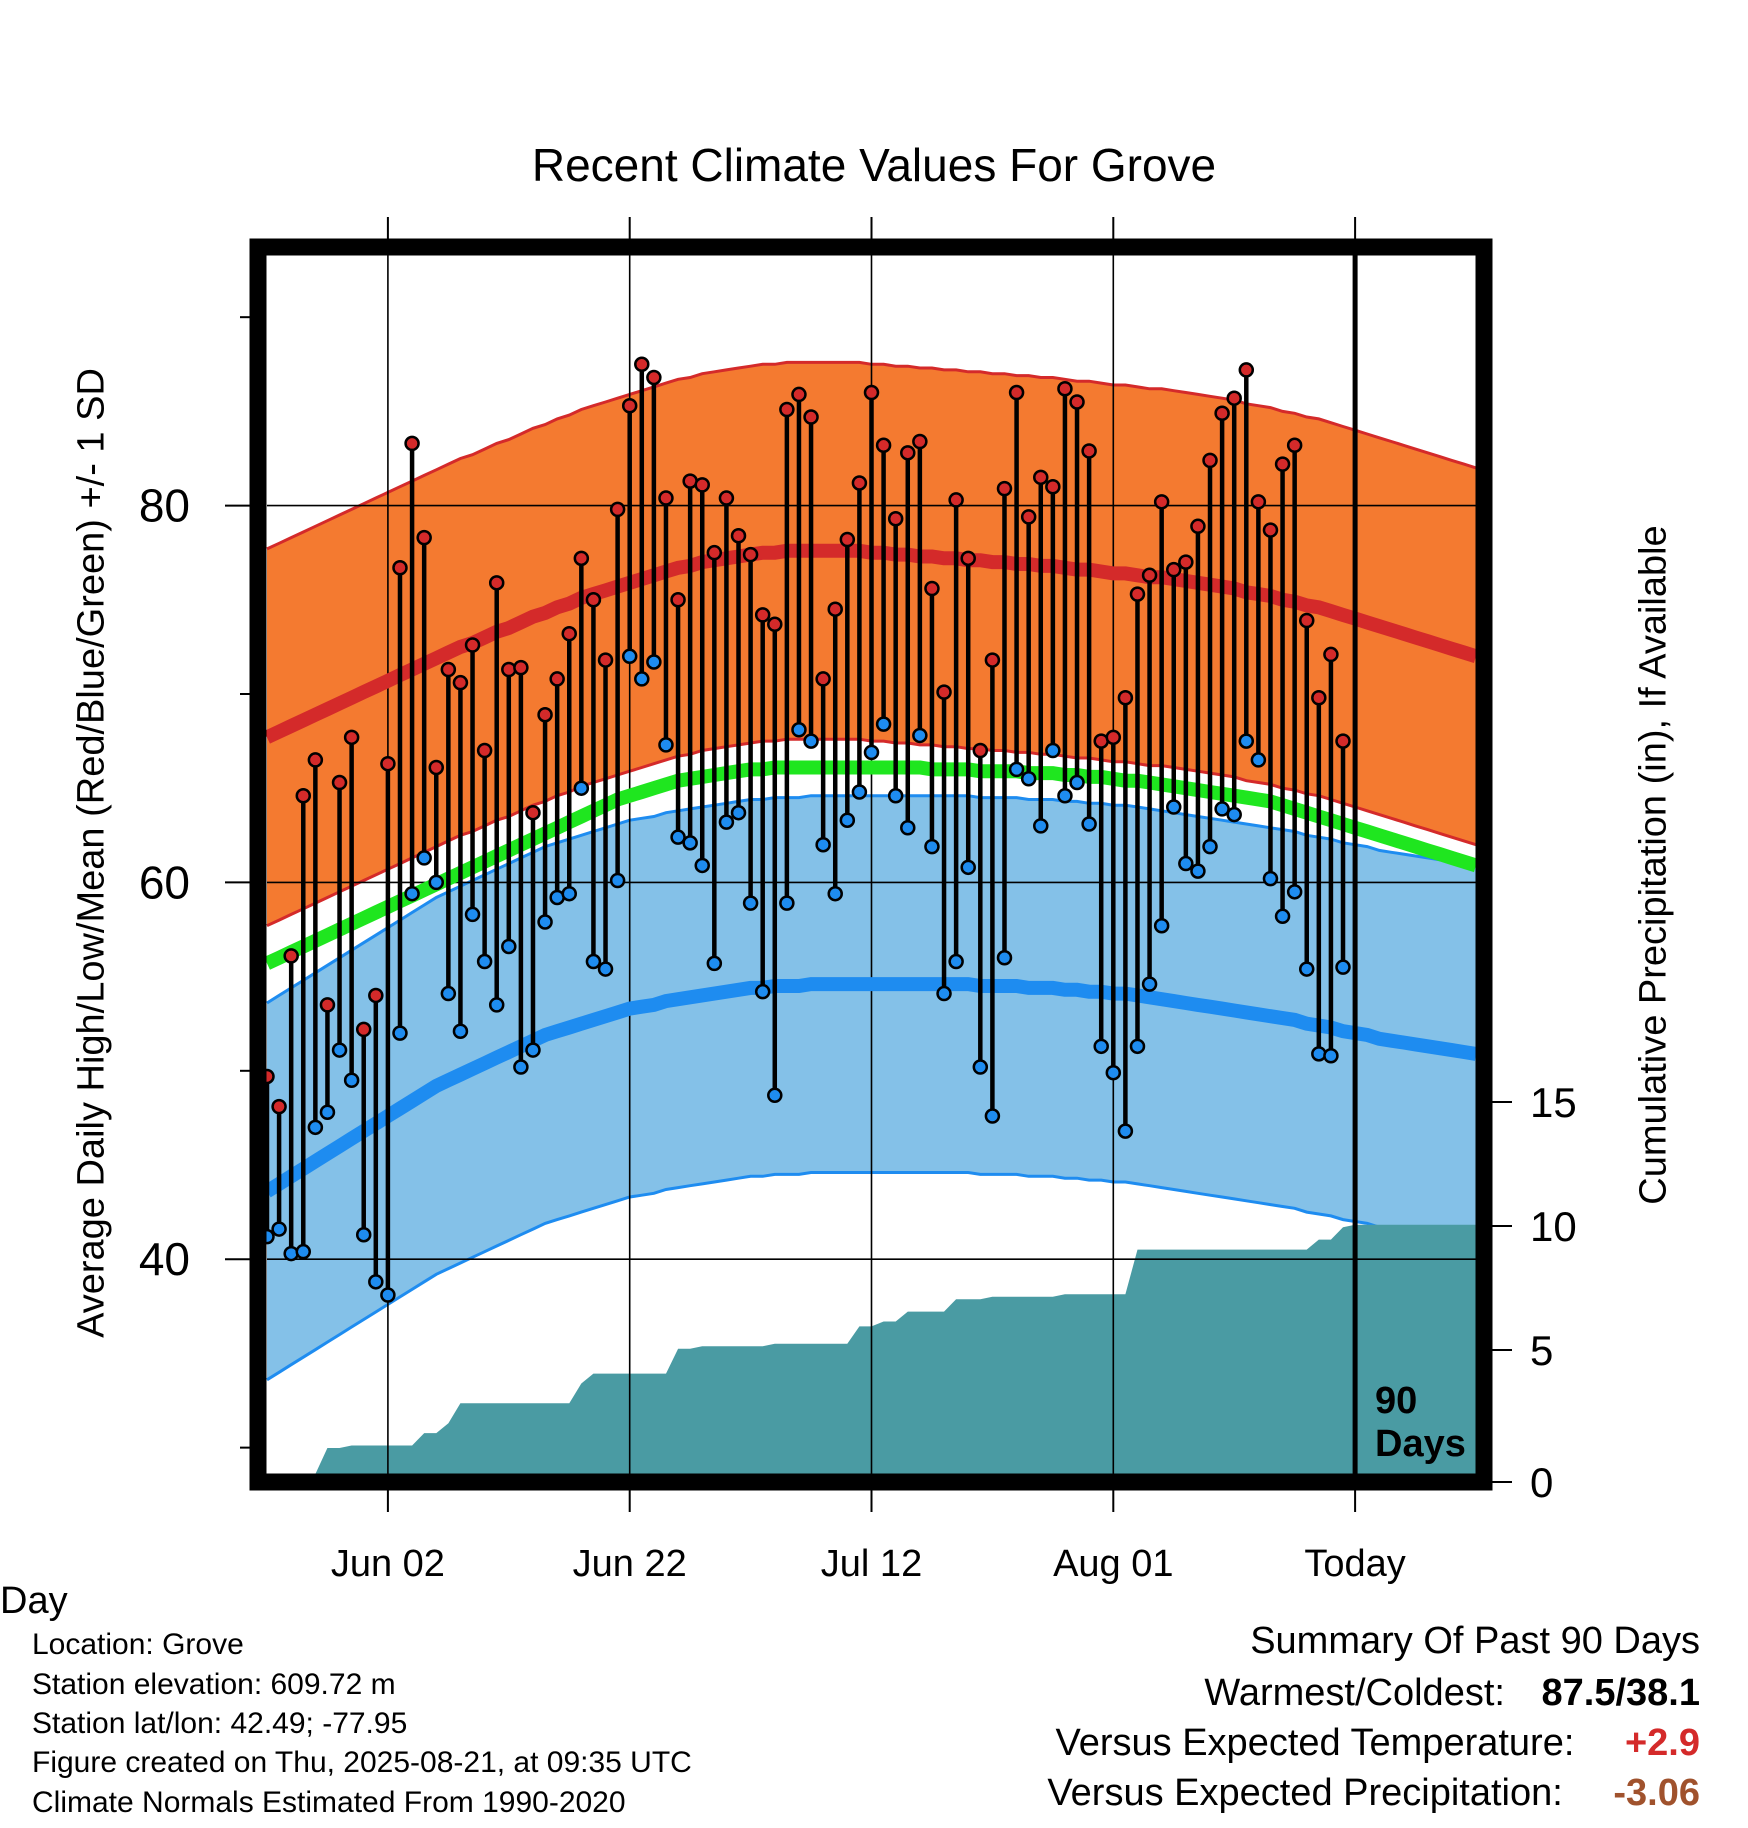  Describe the element at coordinates (1452, 1693) in the screenshot. I see `summary-warm-cold: Warmest/Coldest: 87.5/38.1` at that location.